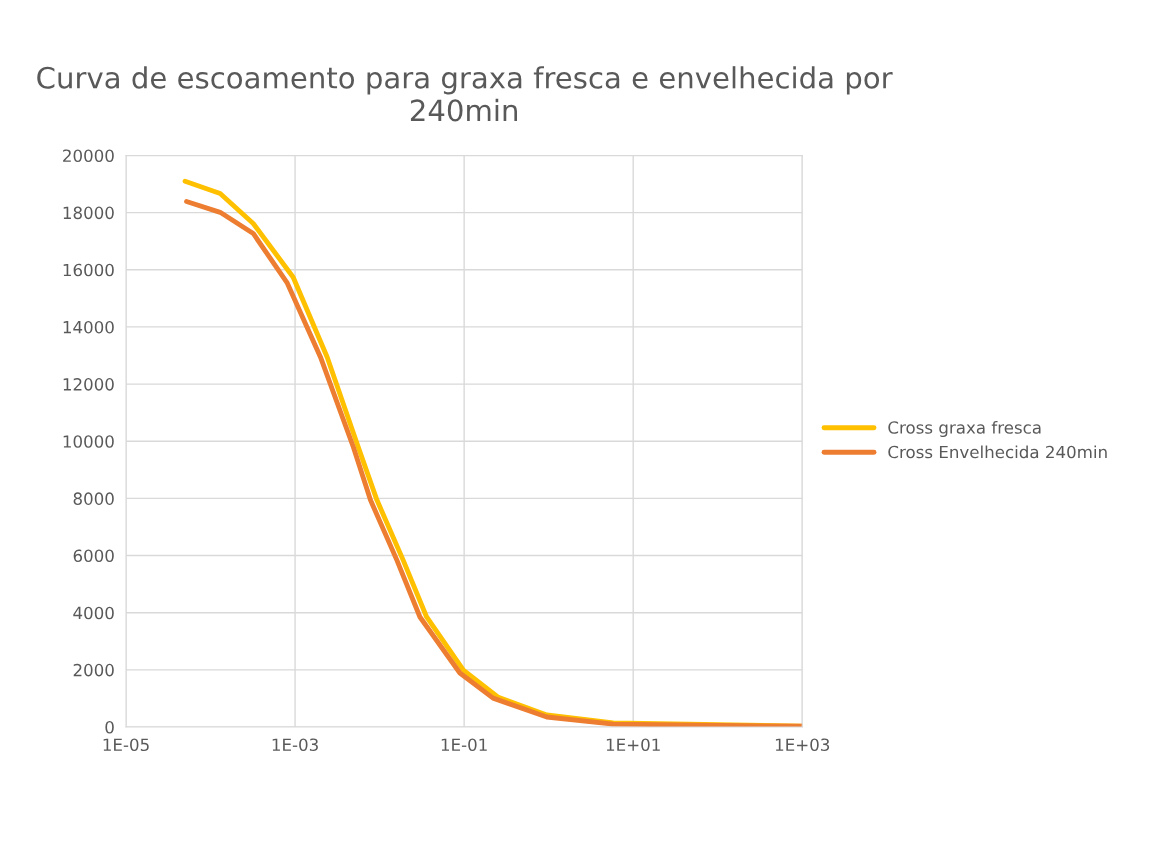 The width and height of the screenshot is (1156, 843). What do you see at coordinates (964, 429) in the screenshot?
I see `legend-label: Cross graxa fresca` at bounding box center [964, 429].